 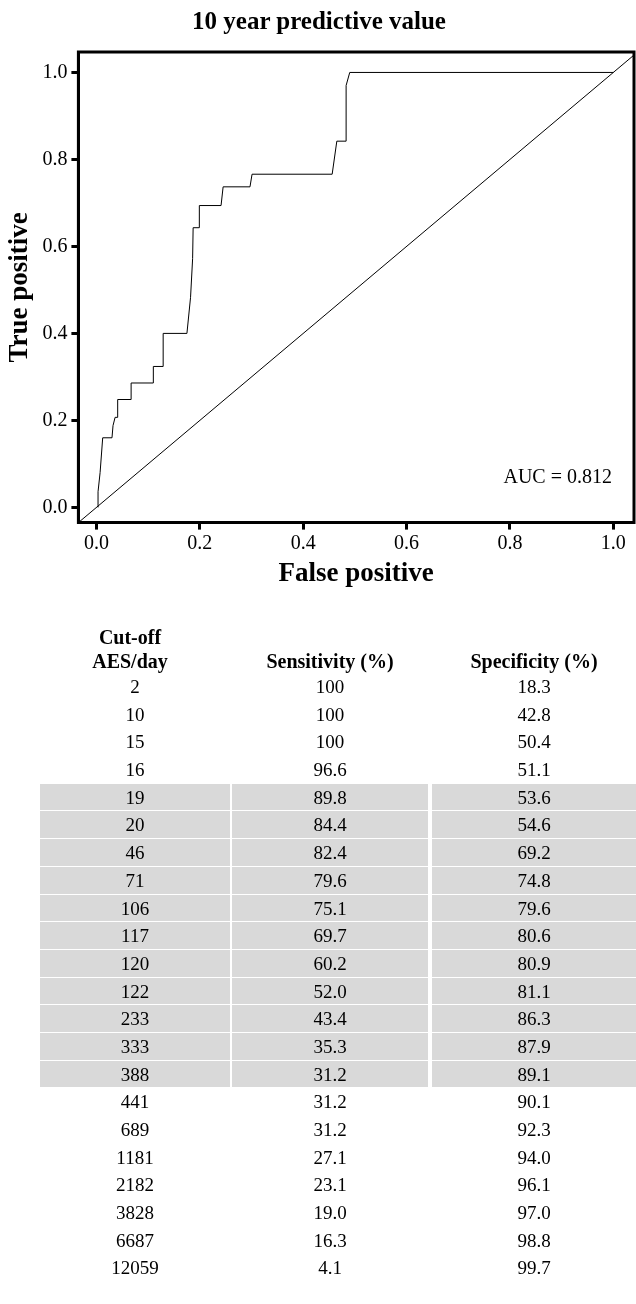 What do you see at coordinates (96, 541) in the screenshot?
I see `x-tick-label: 0.0` at bounding box center [96, 541].